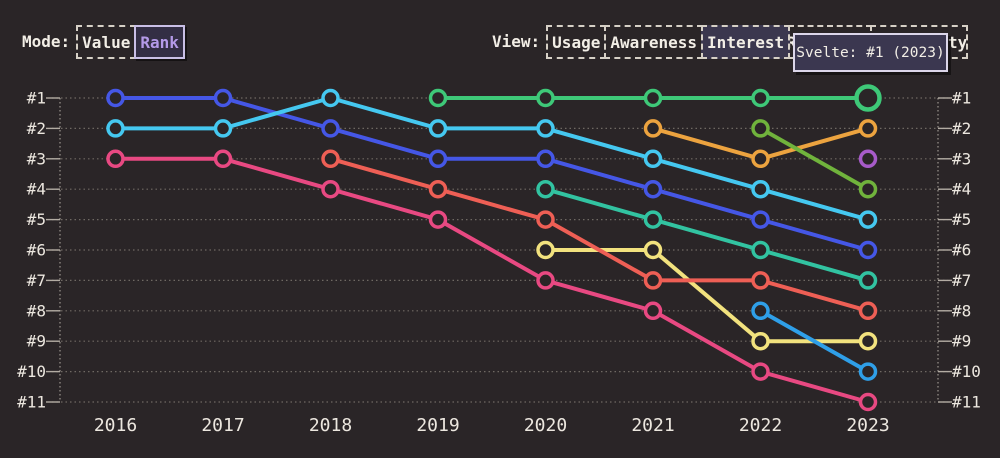 This screenshot has width=1000, height=458. What do you see at coordinates (760, 219) in the screenshot?
I see `data-point-royal-blue-2022` at bounding box center [760, 219].